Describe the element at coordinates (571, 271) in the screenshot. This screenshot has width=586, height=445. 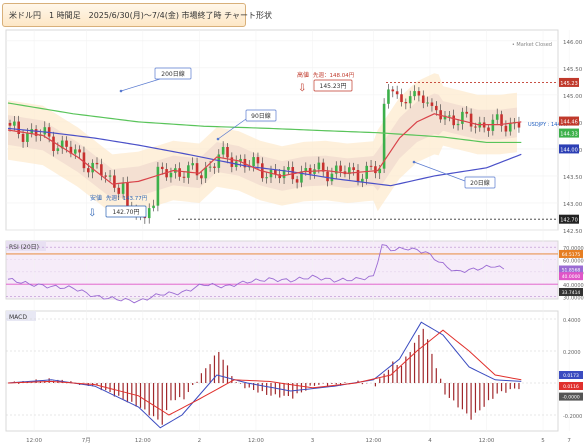
I see `rsi-tag-mid1: 51.8568` at that location.